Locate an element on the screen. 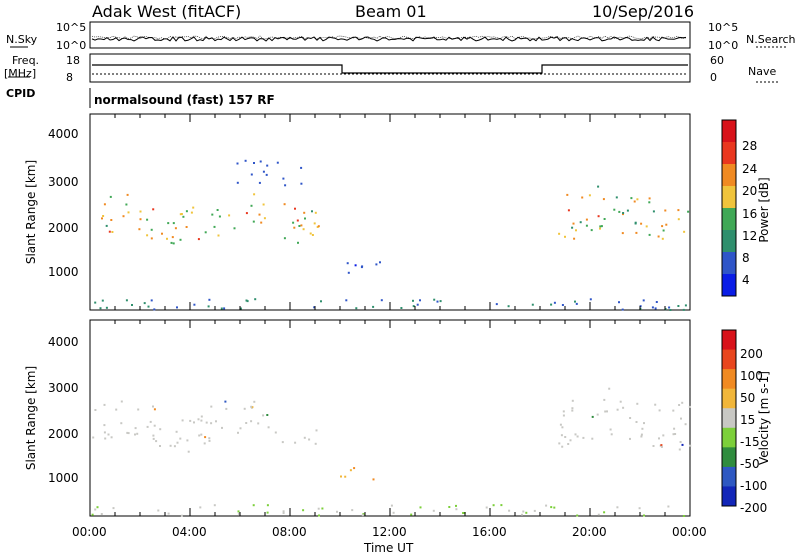  cpid-label: CPID is located at coordinates (21, 93).